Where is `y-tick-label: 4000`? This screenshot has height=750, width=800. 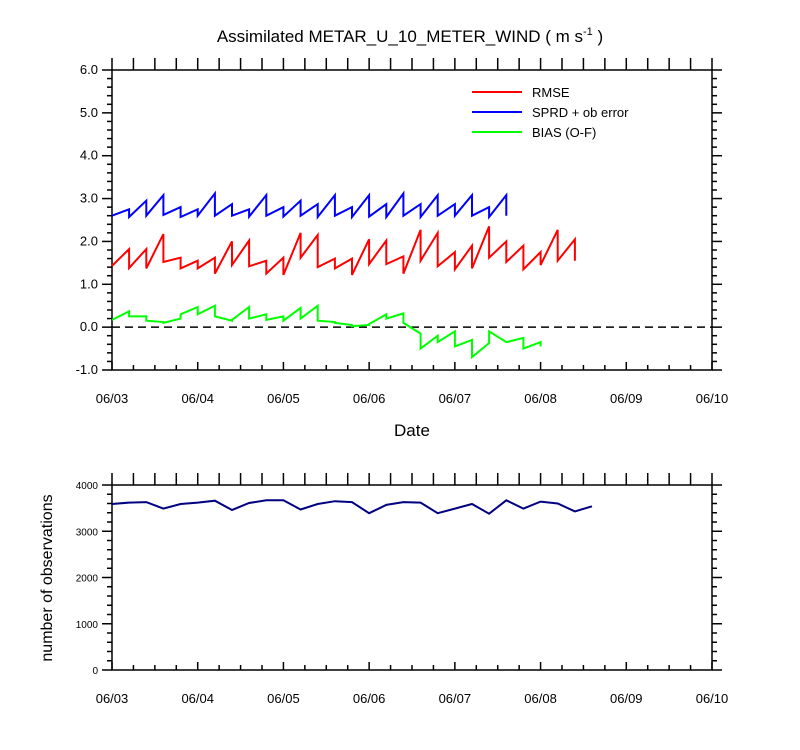 y-tick-label: 4000 is located at coordinates (87, 486).